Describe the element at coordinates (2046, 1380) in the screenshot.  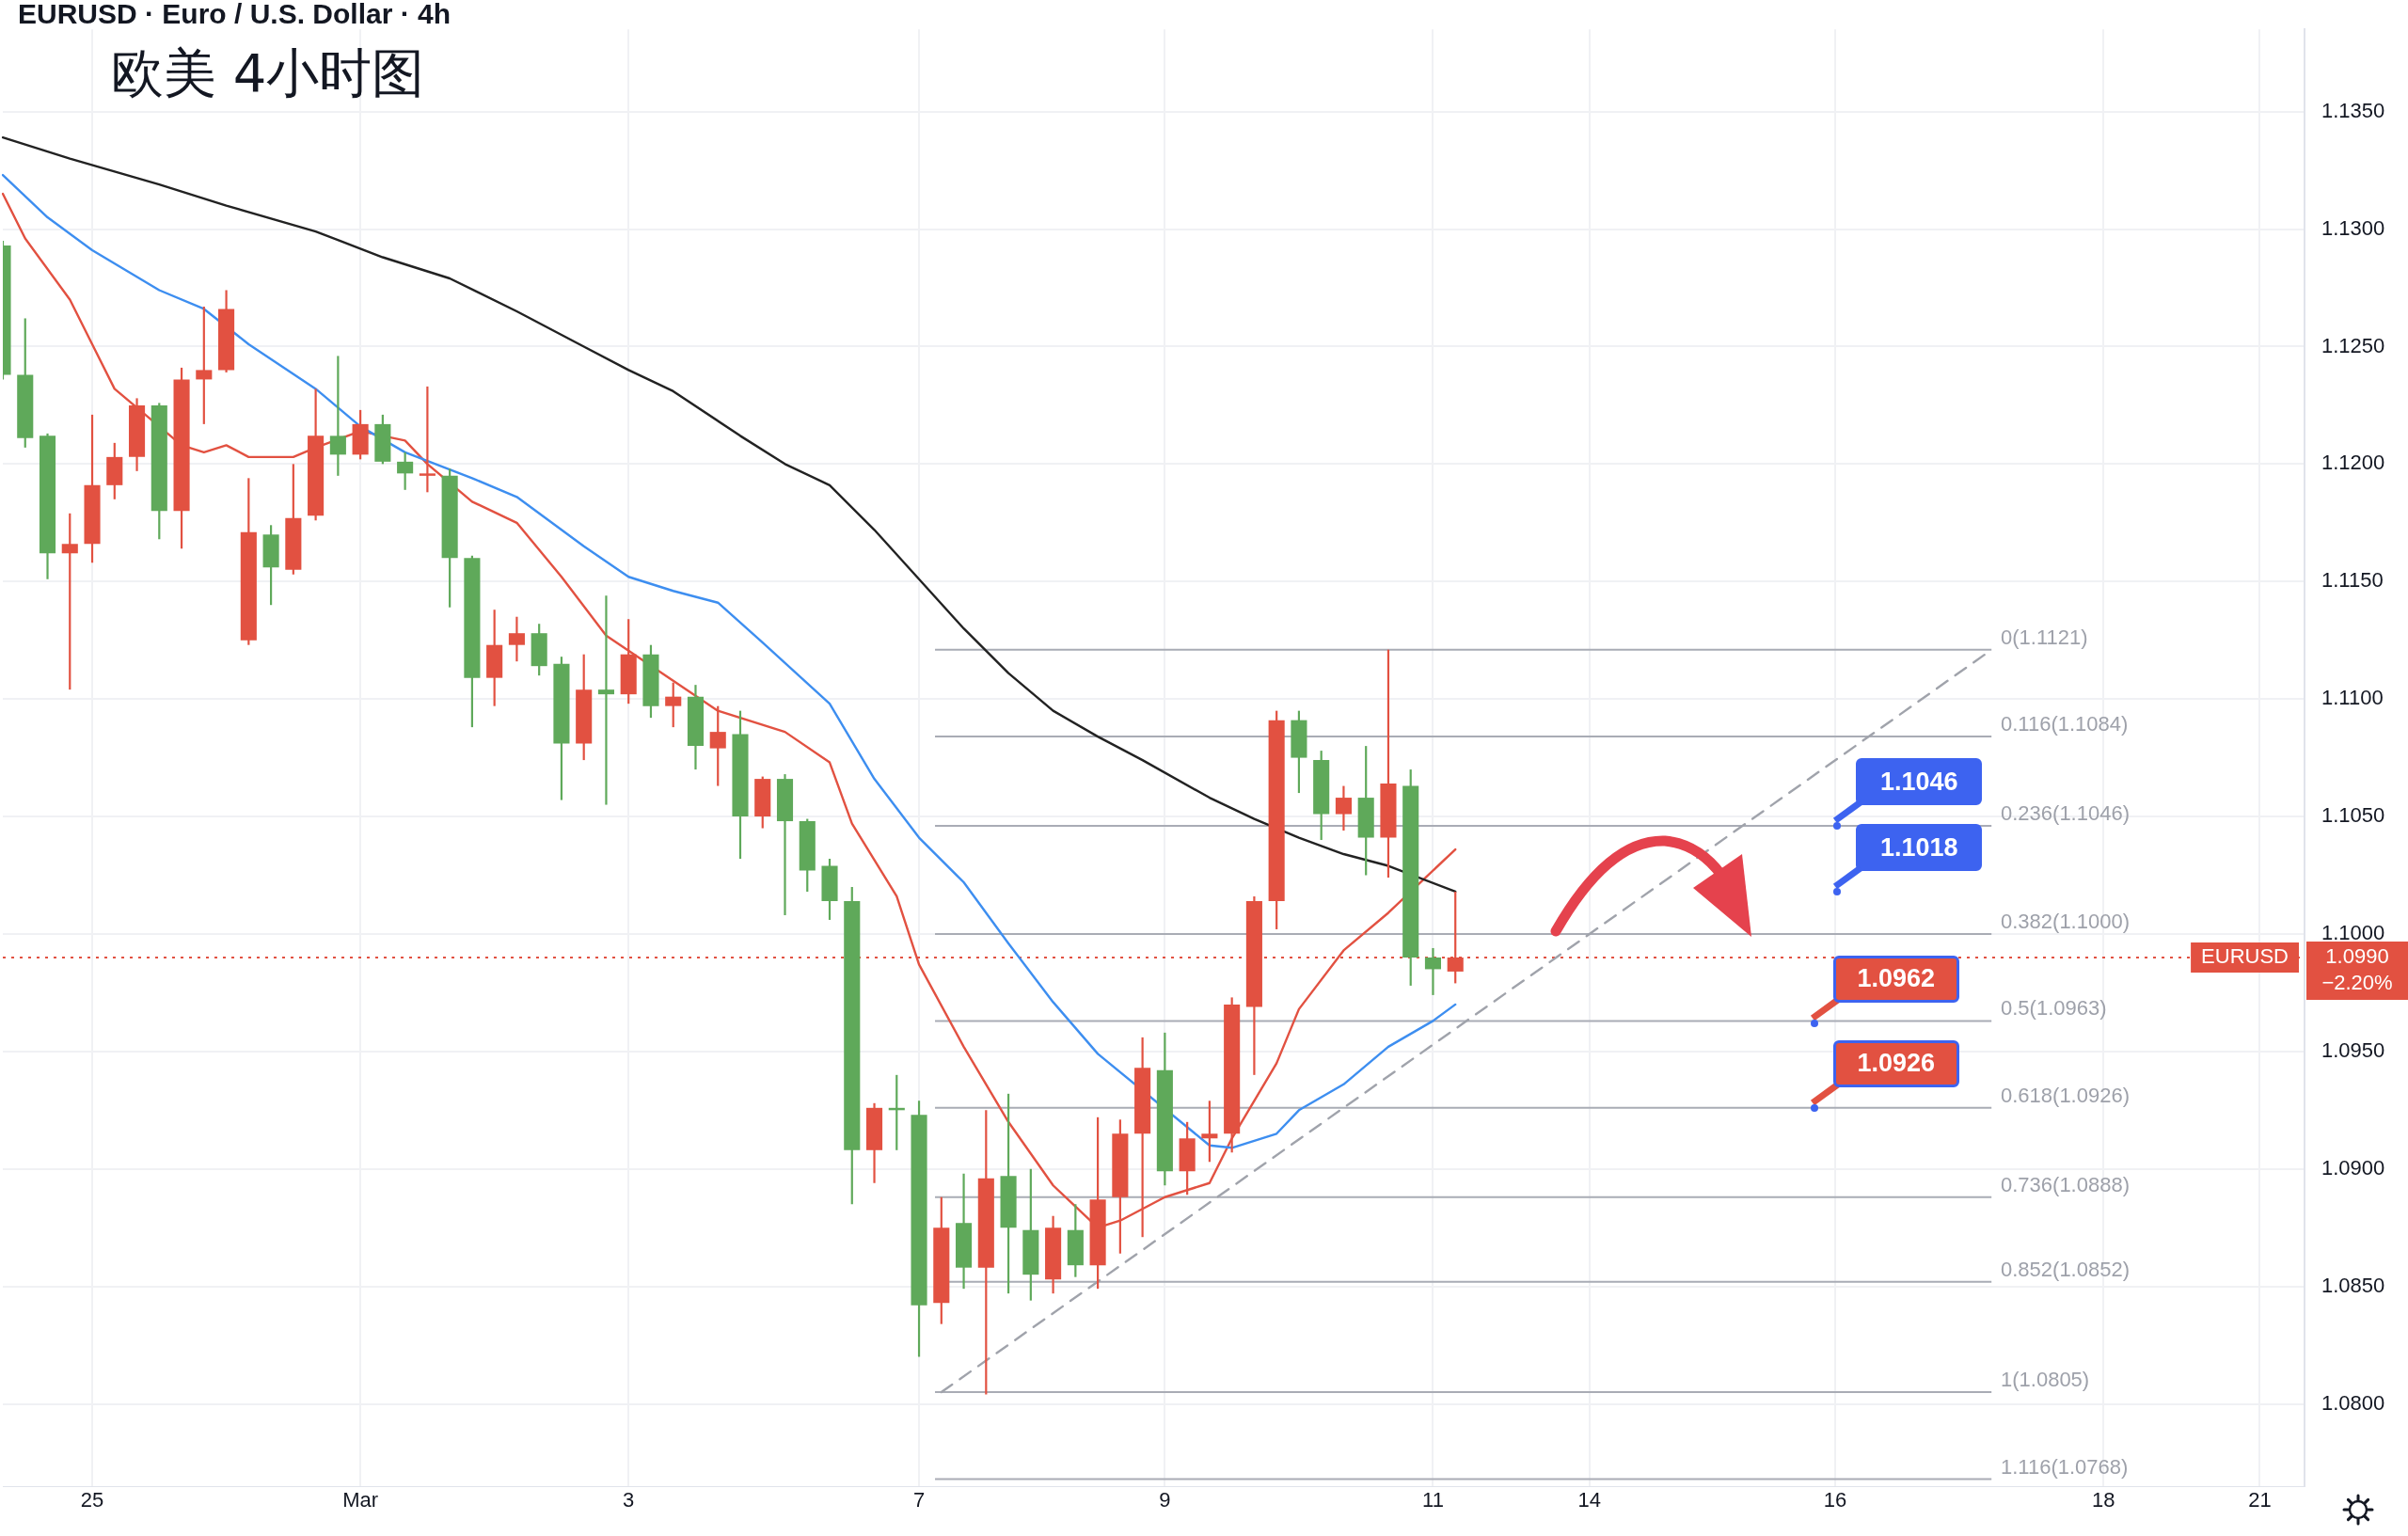
I see `ref-line-label: 1(1.0805)` at that location.